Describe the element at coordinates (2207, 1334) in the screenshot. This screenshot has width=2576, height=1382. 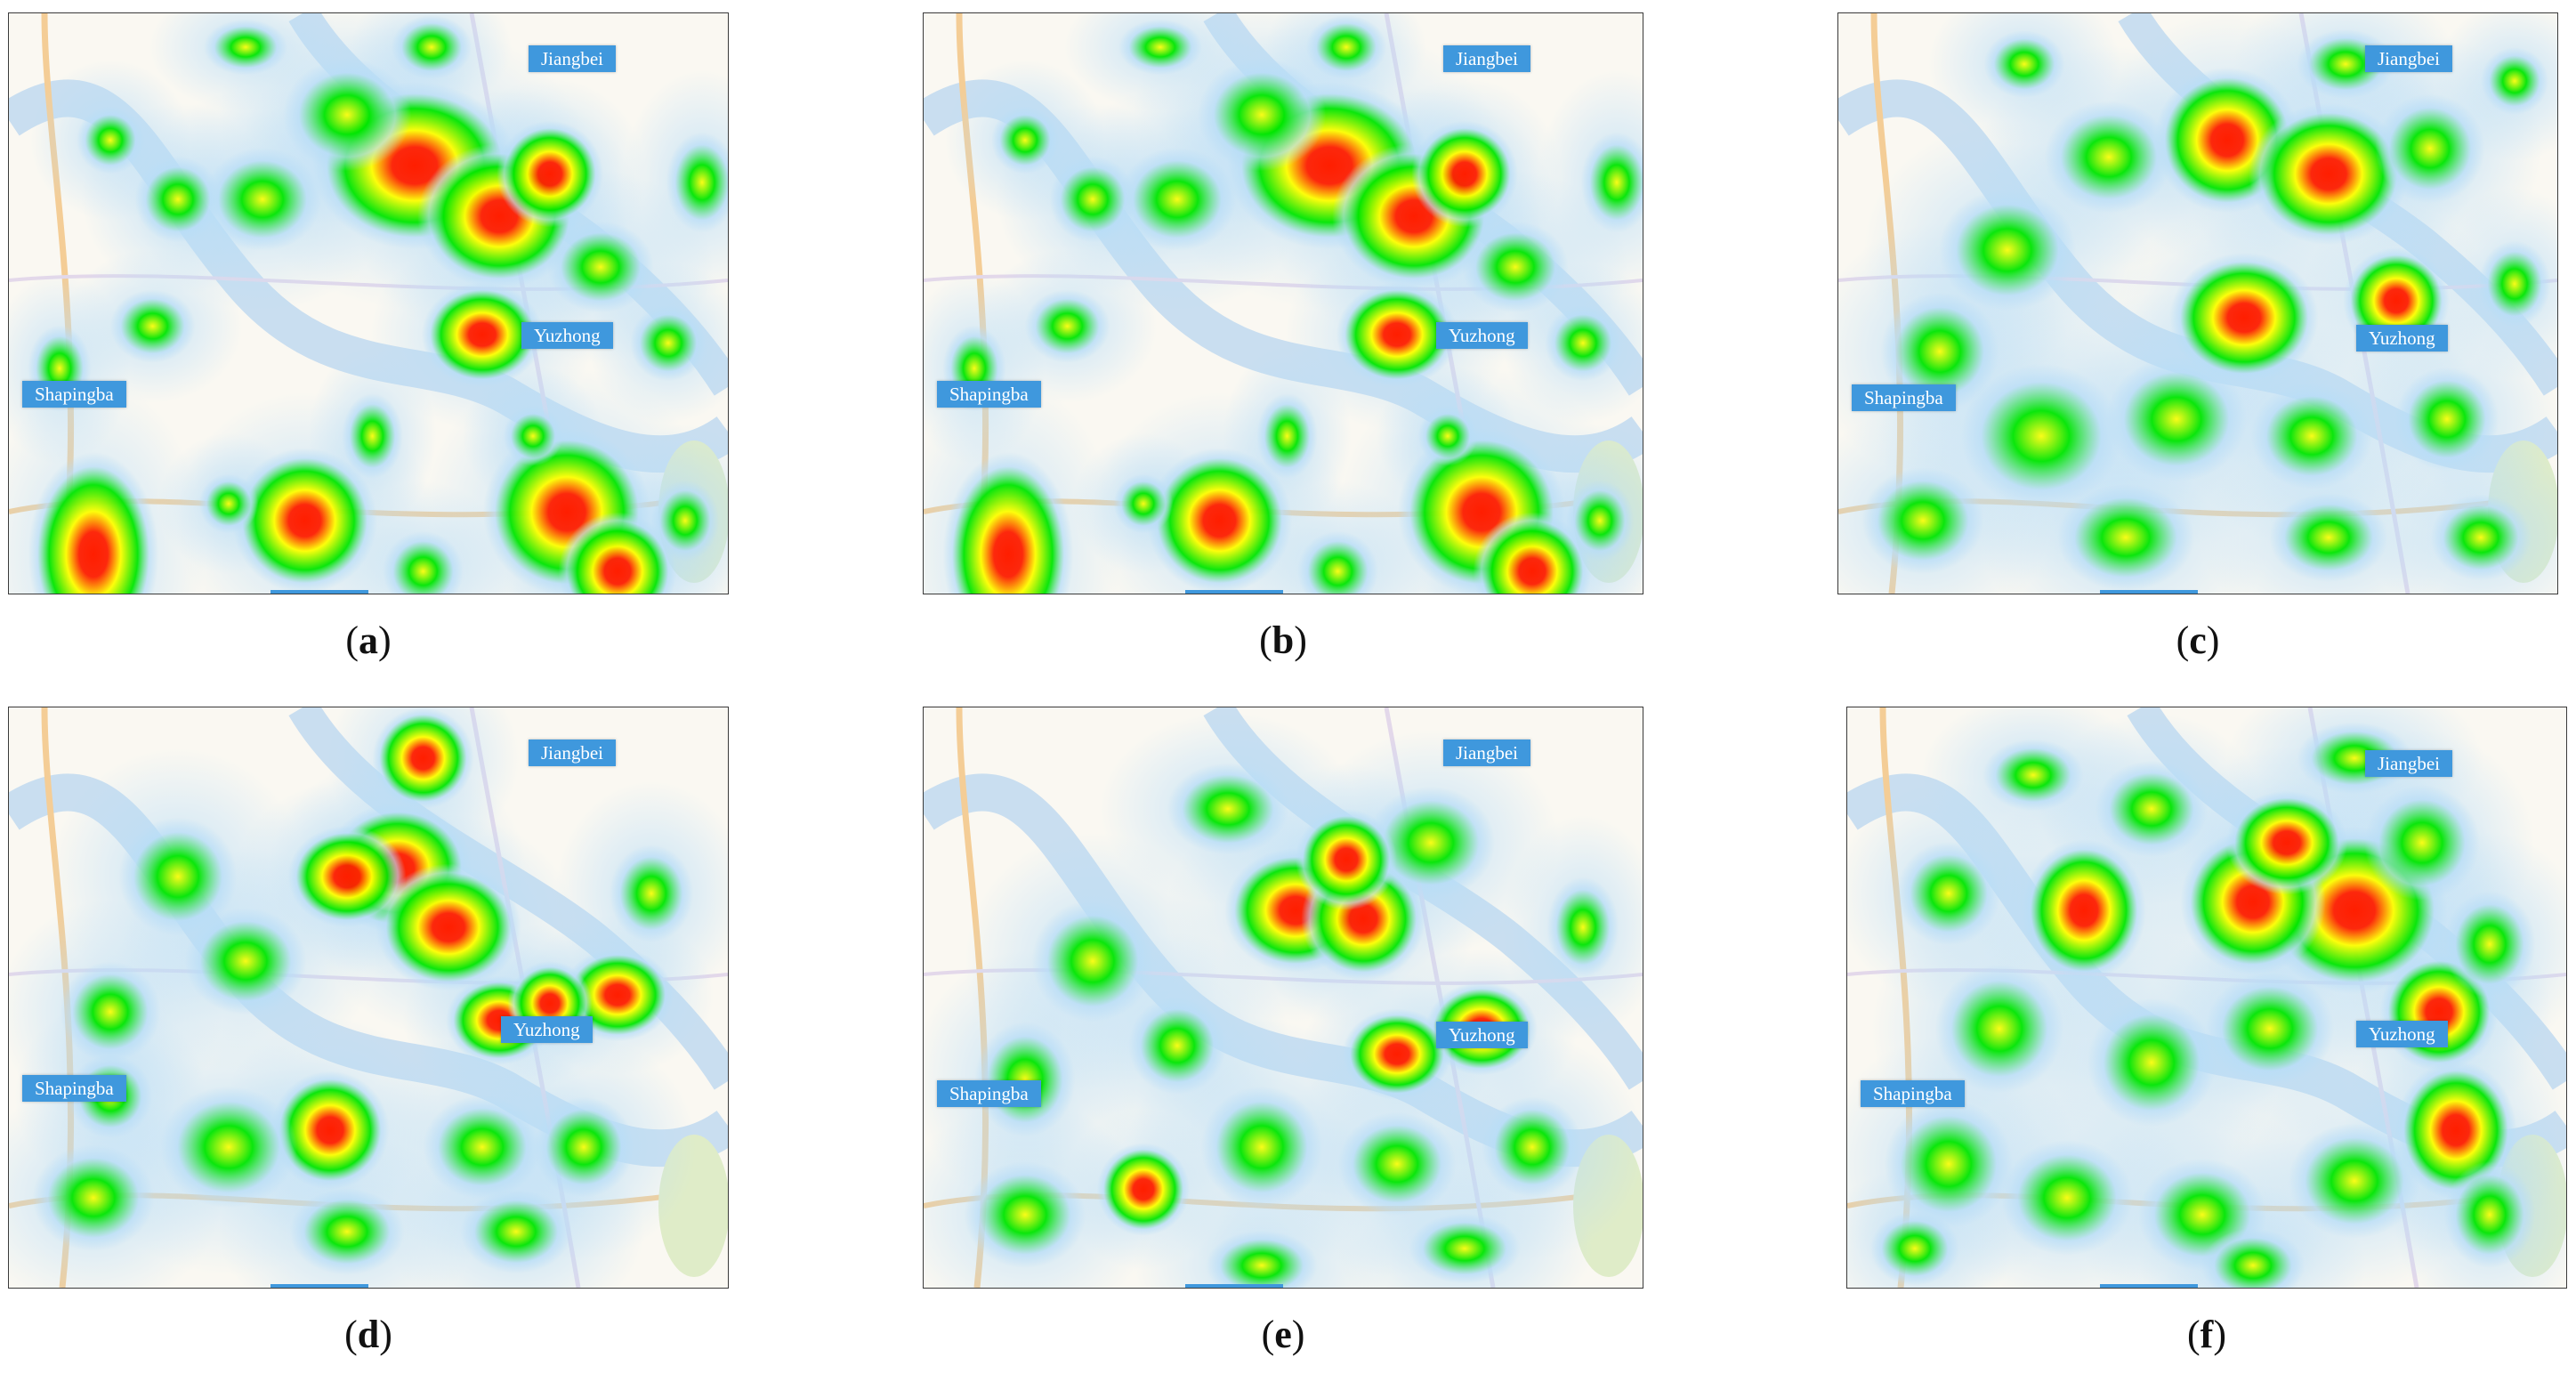
I see `caption-letter: f` at that location.